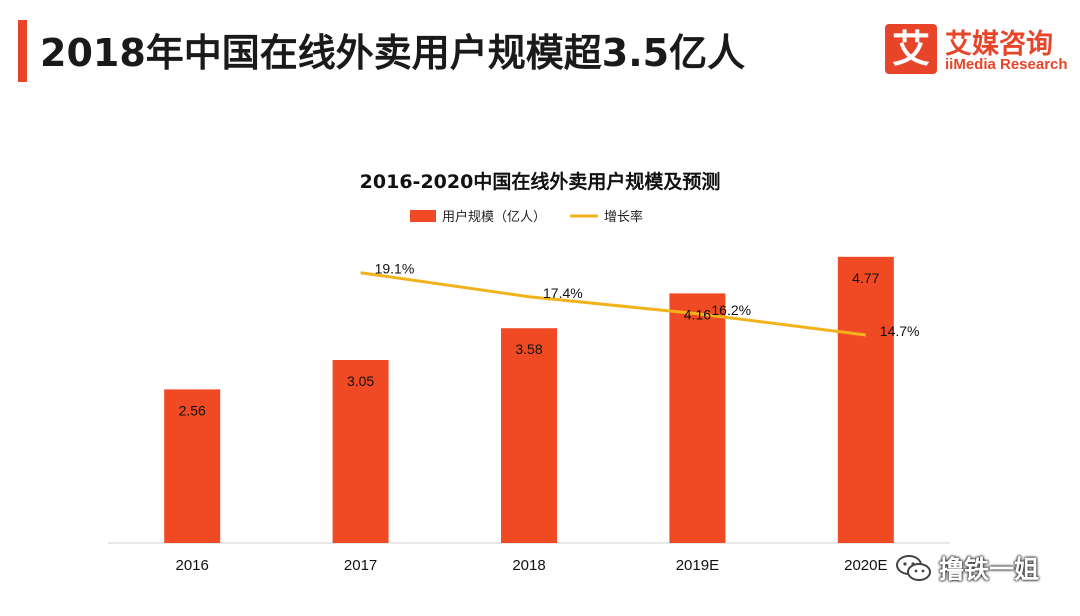  I want to click on legend-bar-label: 用户规模（亿人）, so click(494, 217).